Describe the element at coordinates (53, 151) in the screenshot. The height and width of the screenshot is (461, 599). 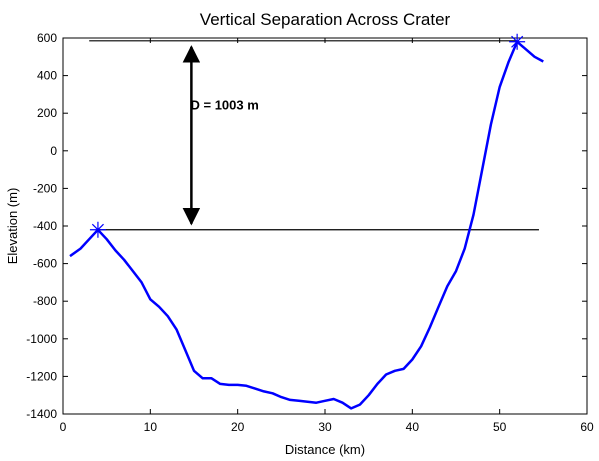
I see `y-tick-label: 0` at that location.